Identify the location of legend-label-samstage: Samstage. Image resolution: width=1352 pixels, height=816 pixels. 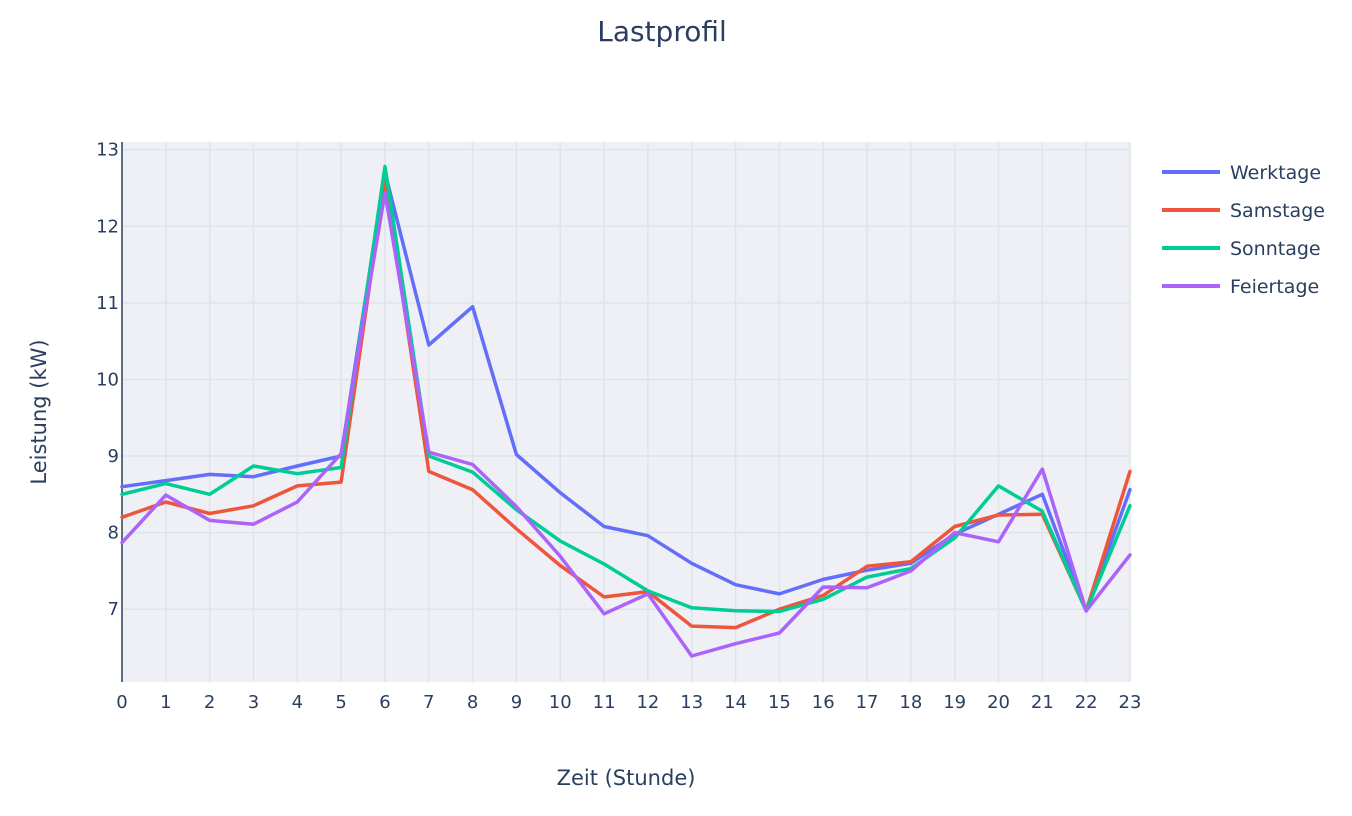
(1277, 211).